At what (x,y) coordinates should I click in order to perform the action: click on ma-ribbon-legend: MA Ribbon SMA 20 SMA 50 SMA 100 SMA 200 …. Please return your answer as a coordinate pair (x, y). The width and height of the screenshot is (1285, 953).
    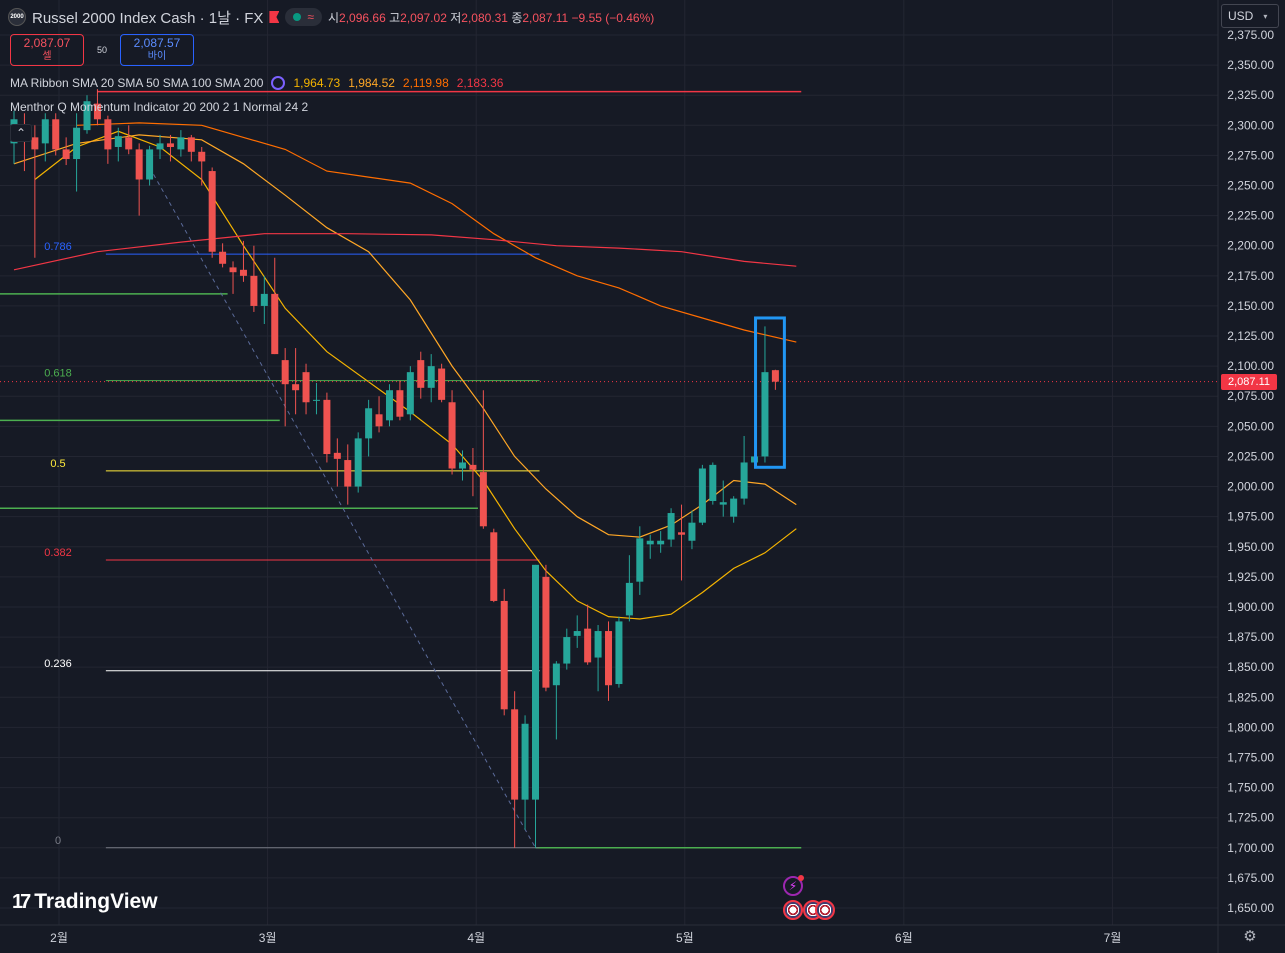
    Looking at the image, I should click on (256, 83).